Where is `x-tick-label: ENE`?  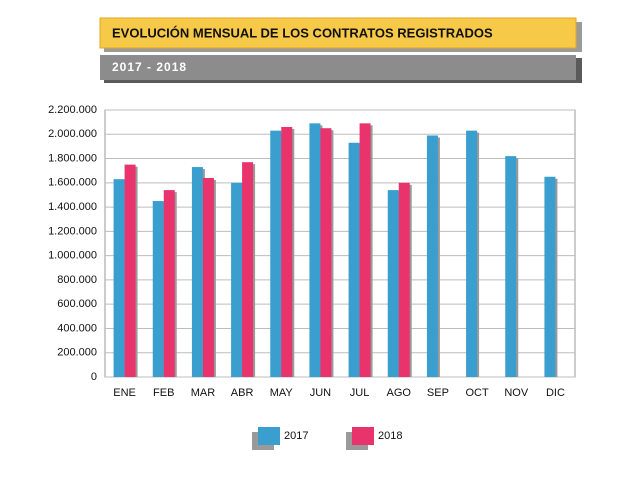
x-tick-label: ENE is located at coordinates (124, 393).